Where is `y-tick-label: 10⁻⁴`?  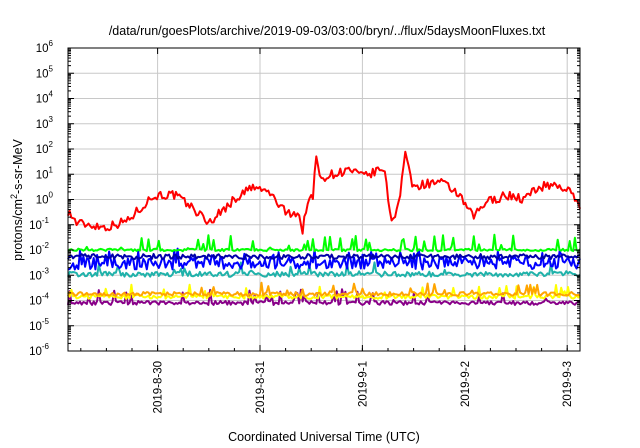 y-tick-label: 10⁻⁴ is located at coordinates (39, 300).